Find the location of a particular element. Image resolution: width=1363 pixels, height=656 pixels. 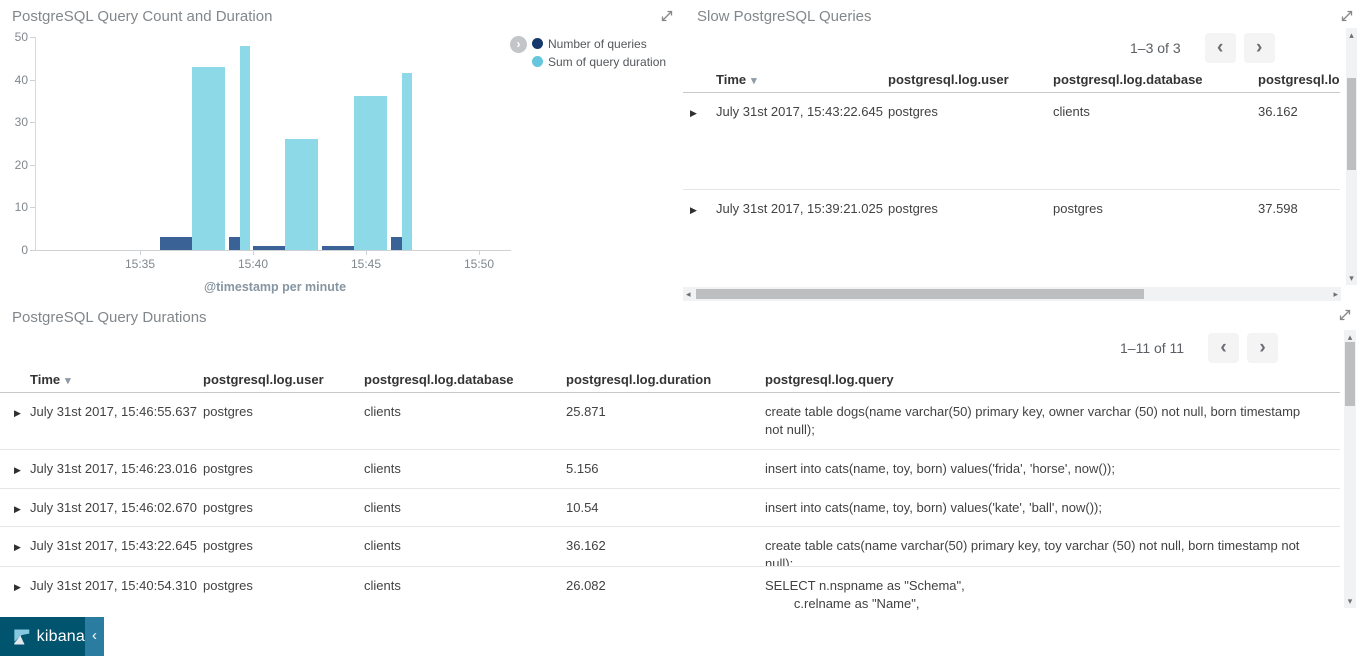

legend-item: Number of queries is located at coordinates (589, 43).